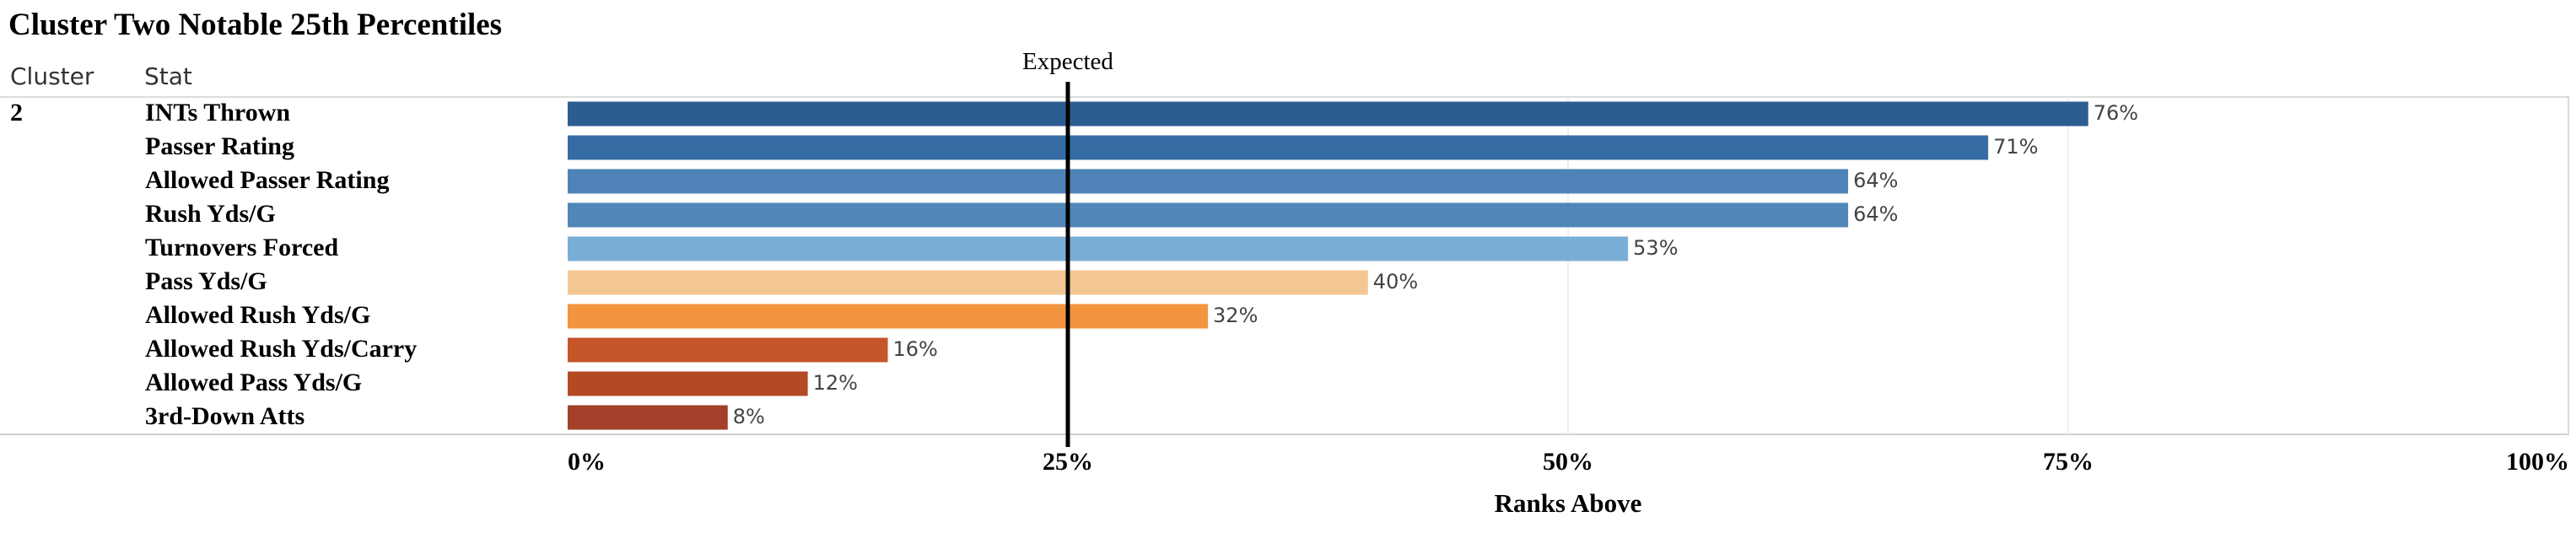  What do you see at coordinates (1068, 462) in the screenshot?
I see `x-tick-label: 25%` at bounding box center [1068, 462].